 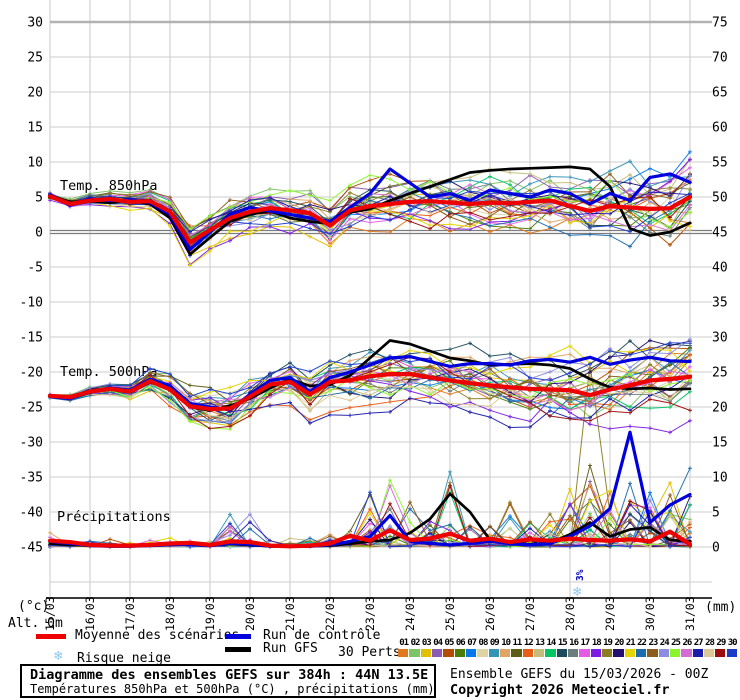 What do you see at coordinates (530, 613) in the screenshot?
I see `date-tick-label: 27/03` at bounding box center [530, 613].